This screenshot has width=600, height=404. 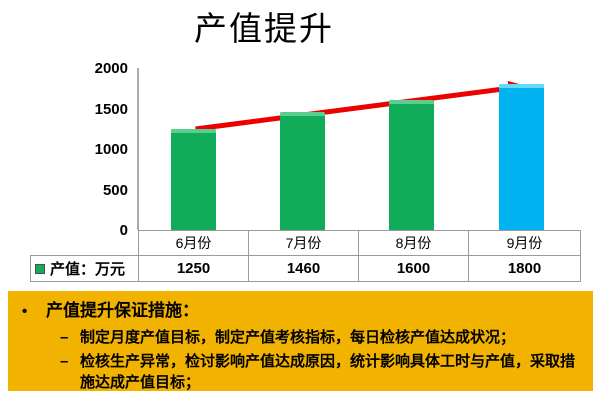 I want to click on y-axis-tick: 1500, so click(x=111, y=109).